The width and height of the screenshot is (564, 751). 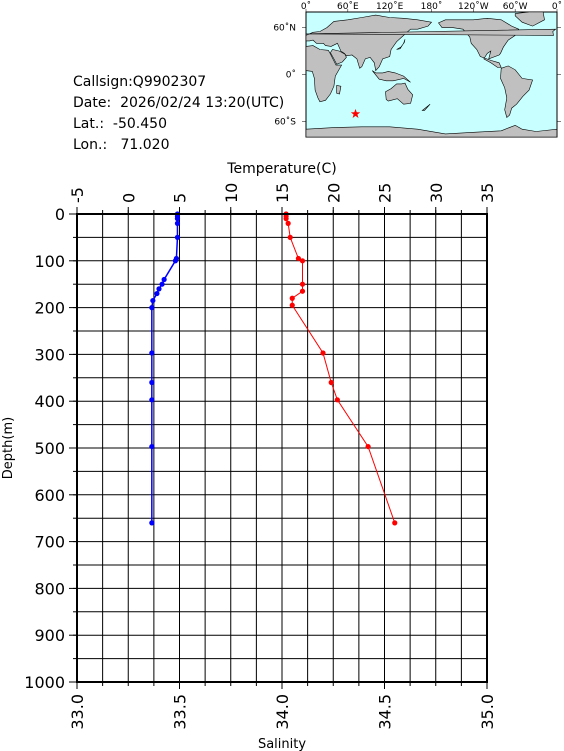 I want to click on map-landmass-new-zealand, so click(x=426, y=107).